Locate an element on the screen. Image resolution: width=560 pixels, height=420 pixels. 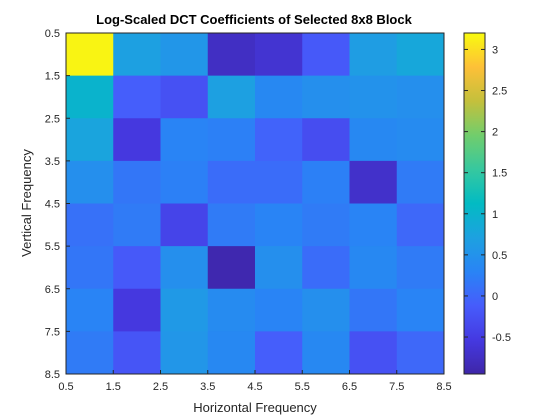
colorbar-tick-label: 2.5 is located at coordinates (499, 92).